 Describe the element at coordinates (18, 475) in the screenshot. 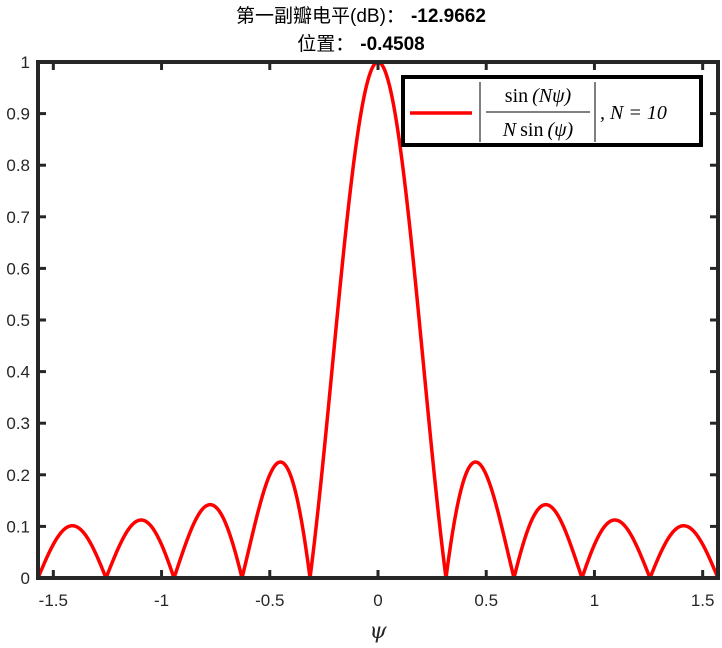

I see `y-tick-label: 0.2` at that location.